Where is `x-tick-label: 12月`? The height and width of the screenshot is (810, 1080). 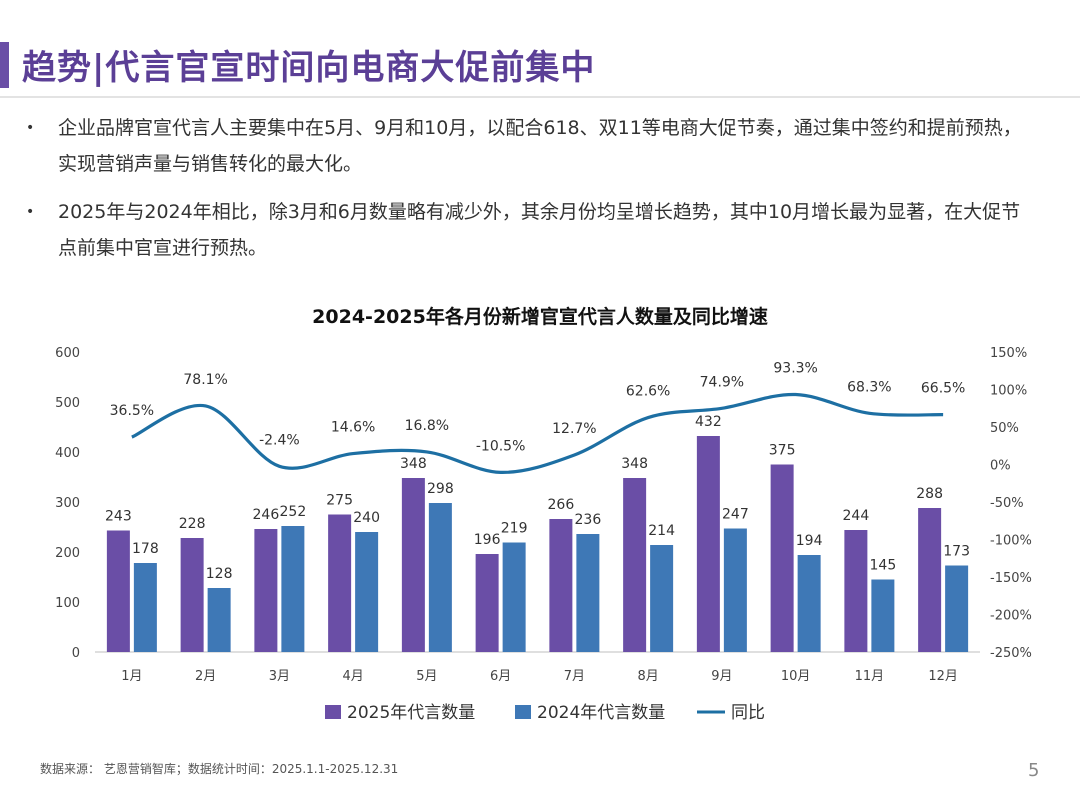
x-tick-label: 12月 is located at coordinates (943, 676).